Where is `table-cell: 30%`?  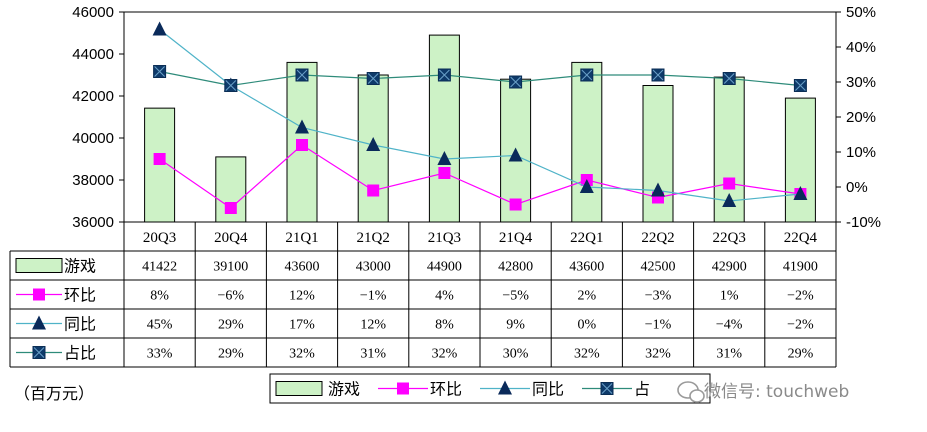
table-cell: 30% is located at coordinates (516, 354).